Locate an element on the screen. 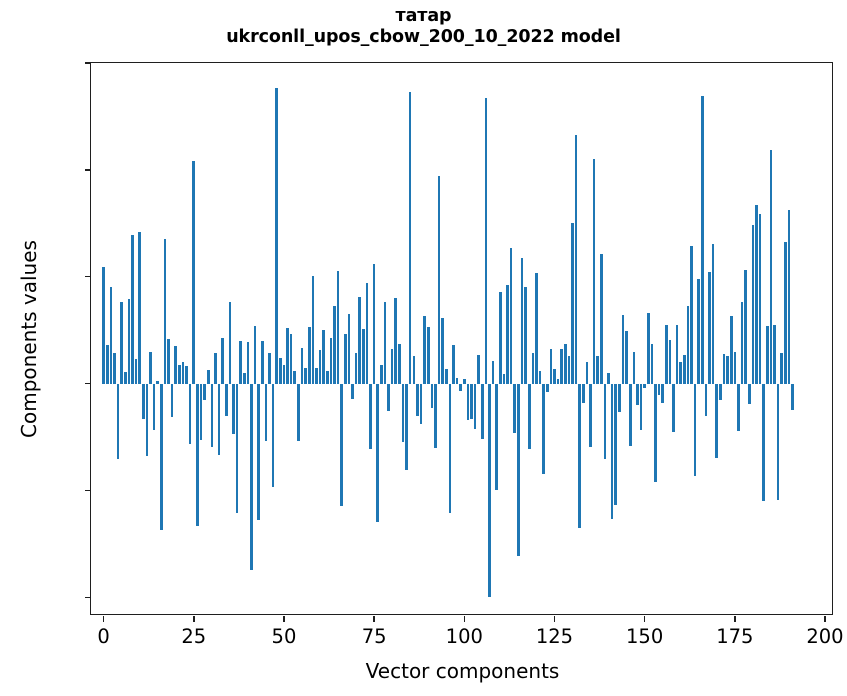 The width and height of the screenshot is (847, 696). x-tick-label: 25 is located at coordinates (194, 636).